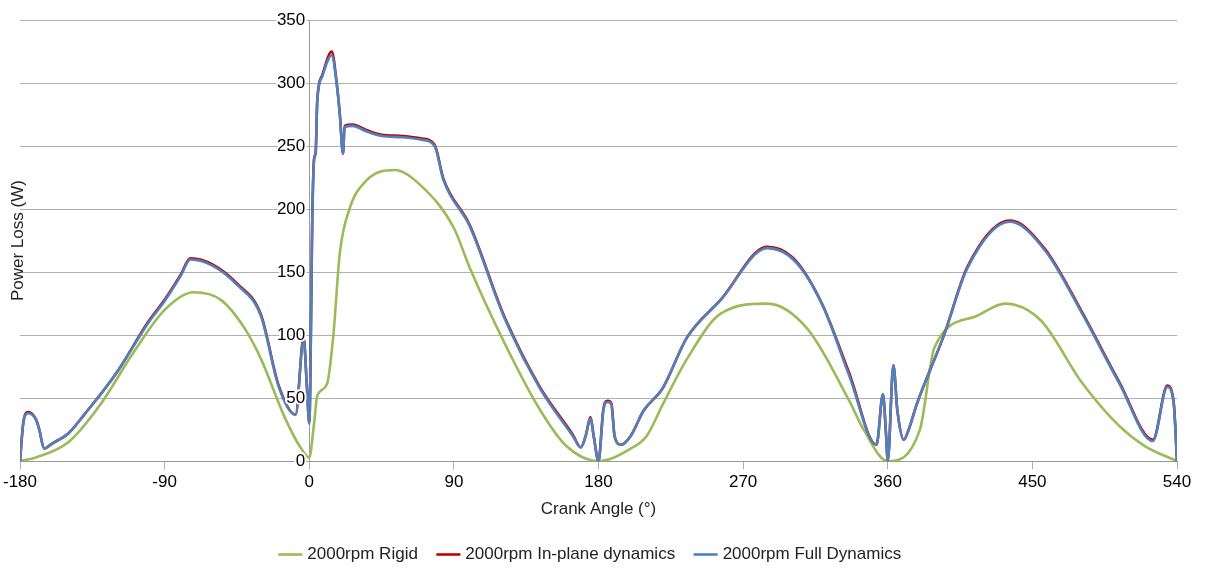 The width and height of the screenshot is (1205, 583). Describe the element at coordinates (17, 241) in the screenshot. I see `y-axis-title: Power Loss (W)` at that location.